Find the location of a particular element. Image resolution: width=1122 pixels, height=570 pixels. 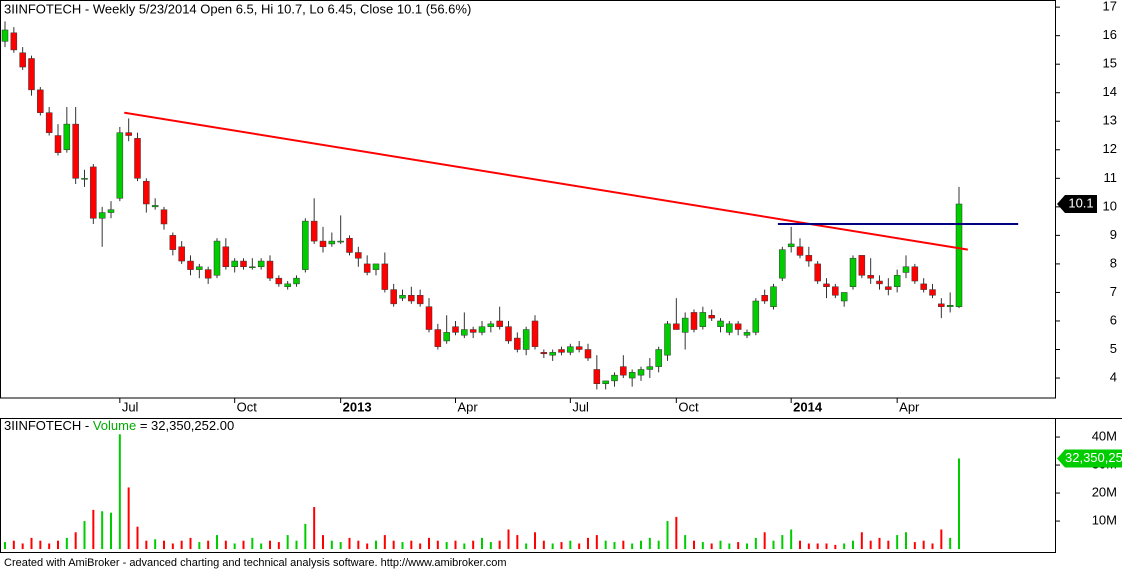

y-tick-label: 16 is located at coordinates (1110, 34).